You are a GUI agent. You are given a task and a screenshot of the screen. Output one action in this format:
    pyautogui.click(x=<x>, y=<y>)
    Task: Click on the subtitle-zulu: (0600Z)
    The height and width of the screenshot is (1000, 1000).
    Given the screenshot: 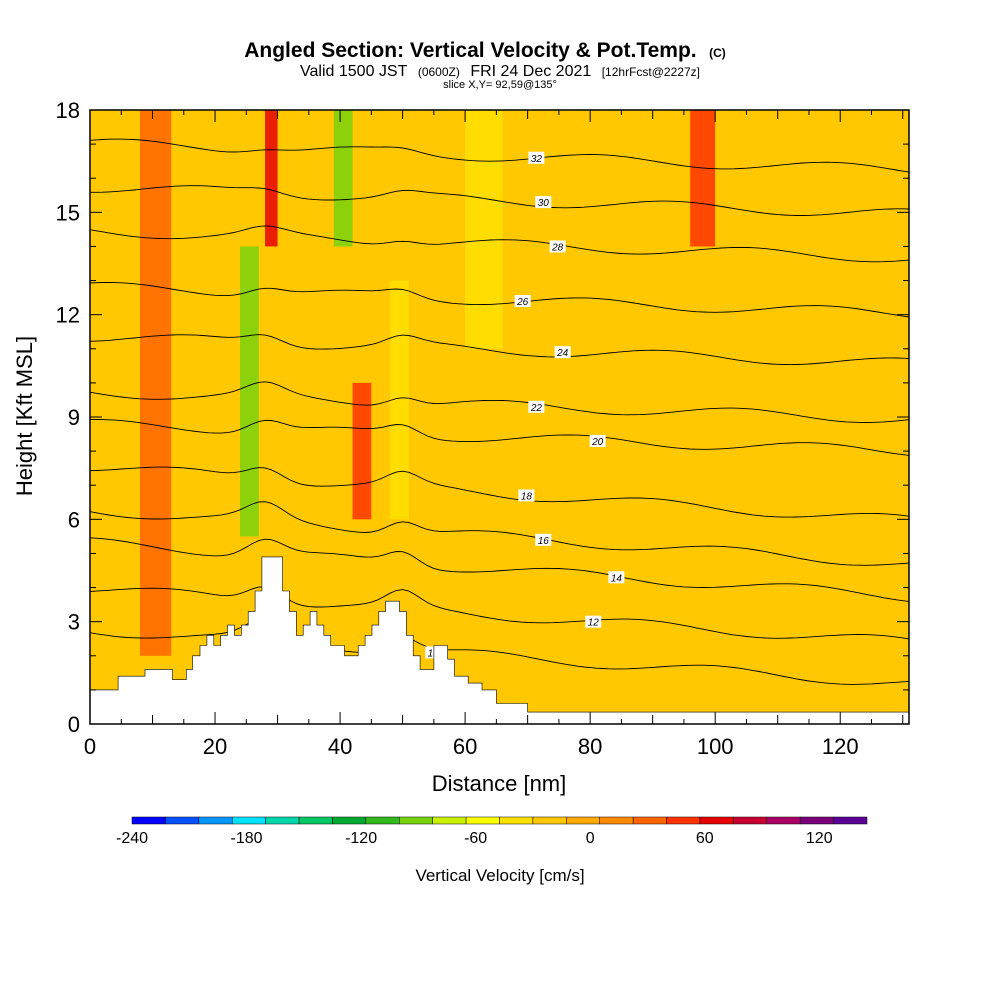 What is the action you would take?
    pyautogui.click(x=439, y=72)
    